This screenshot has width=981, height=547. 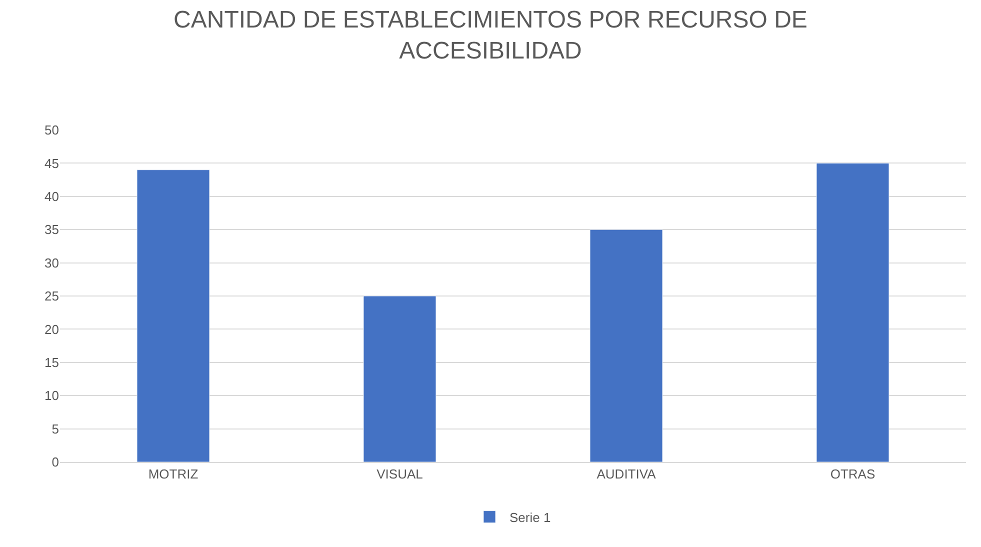 What do you see at coordinates (853, 474) in the screenshot?
I see `x-tick-label: OTRAS` at bounding box center [853, 474].